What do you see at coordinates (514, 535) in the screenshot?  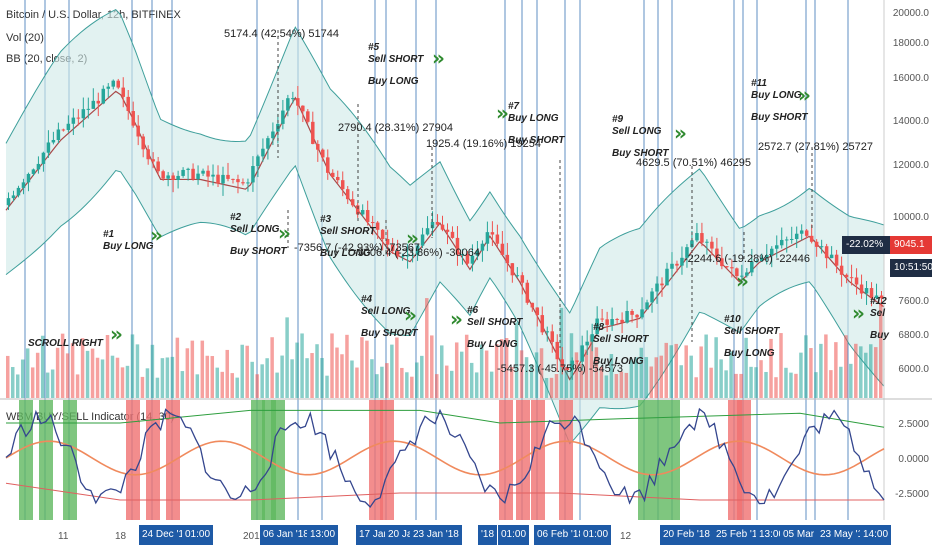 I see `time-marker-8: 01:00` at bounding box center [514, 535].